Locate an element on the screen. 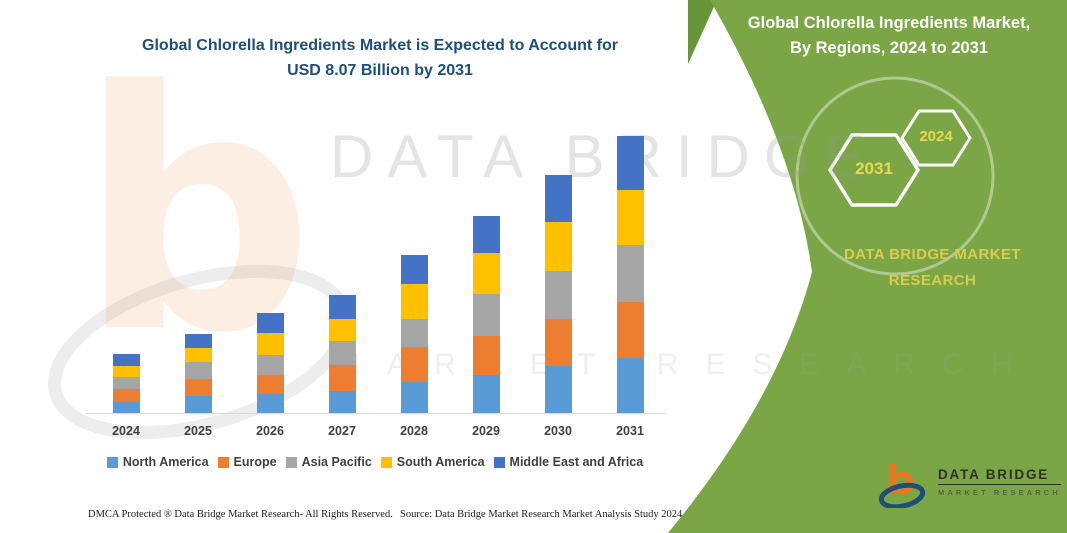 The height and width of the screenshot is (533, 1067). x-axis-label-2026: 2026 is located at coordinates (270, 431).